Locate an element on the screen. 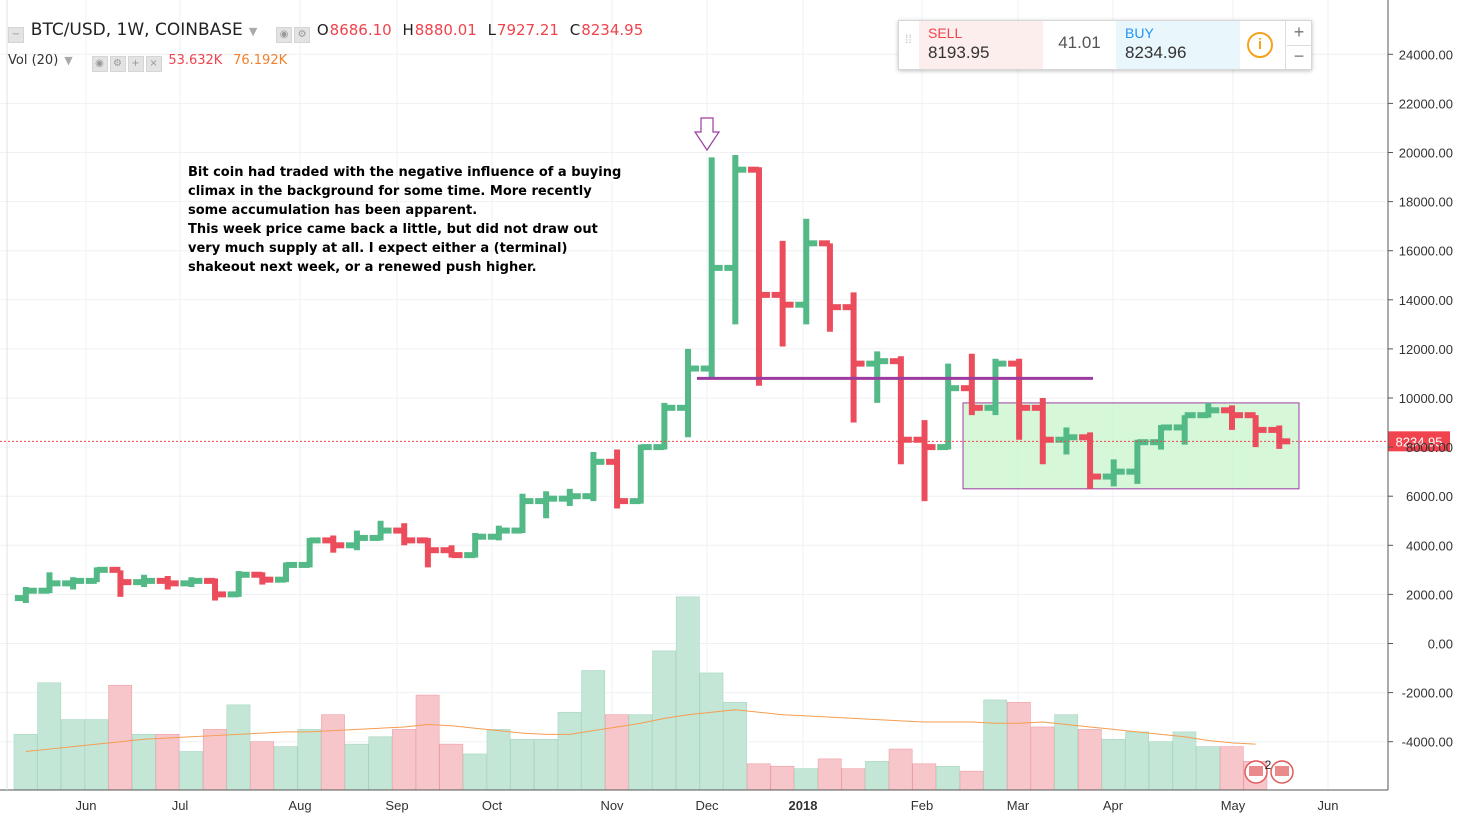  plus-button: + is located at coordinates (1299, 33).